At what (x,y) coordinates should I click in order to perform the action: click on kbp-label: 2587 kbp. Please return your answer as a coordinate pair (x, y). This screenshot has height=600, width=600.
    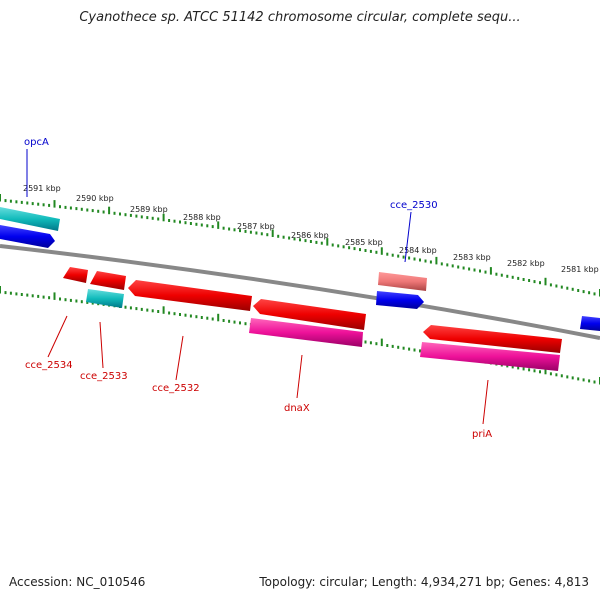
    Looking at the image, I should click on (256, 226).